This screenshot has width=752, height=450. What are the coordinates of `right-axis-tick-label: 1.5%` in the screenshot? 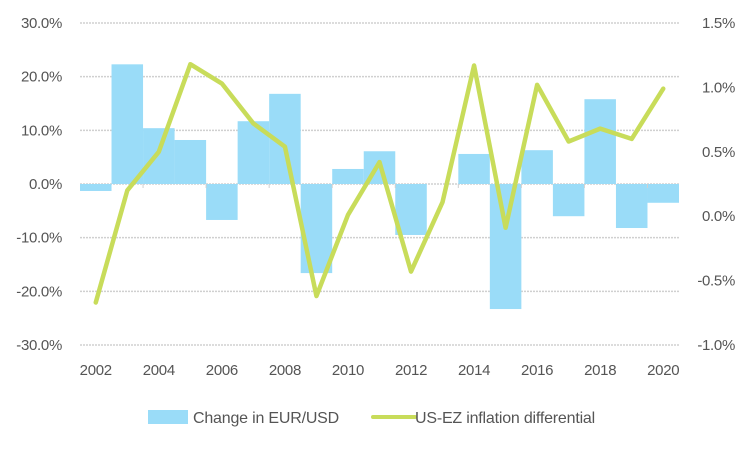 It's located at (718, 23).